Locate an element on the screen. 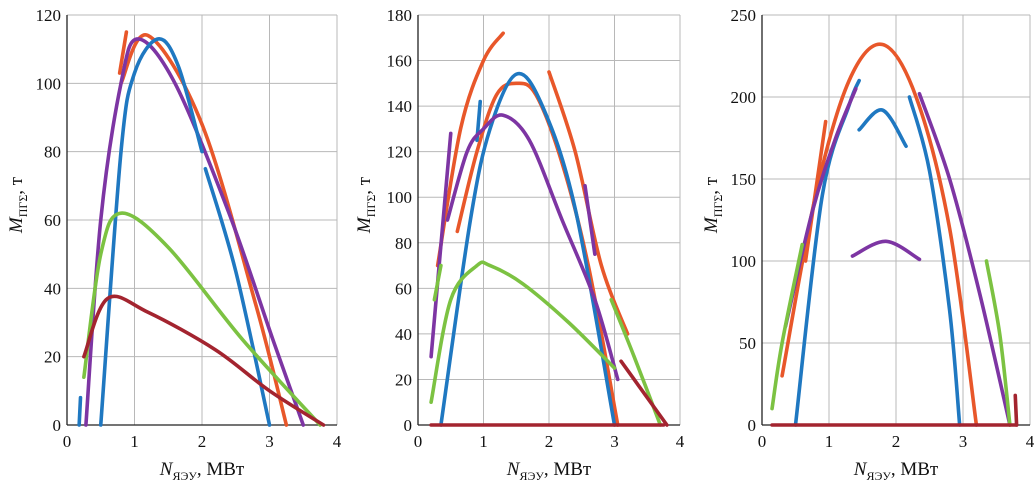  y-tick-label: 150 is located at coordinates (744, 179).